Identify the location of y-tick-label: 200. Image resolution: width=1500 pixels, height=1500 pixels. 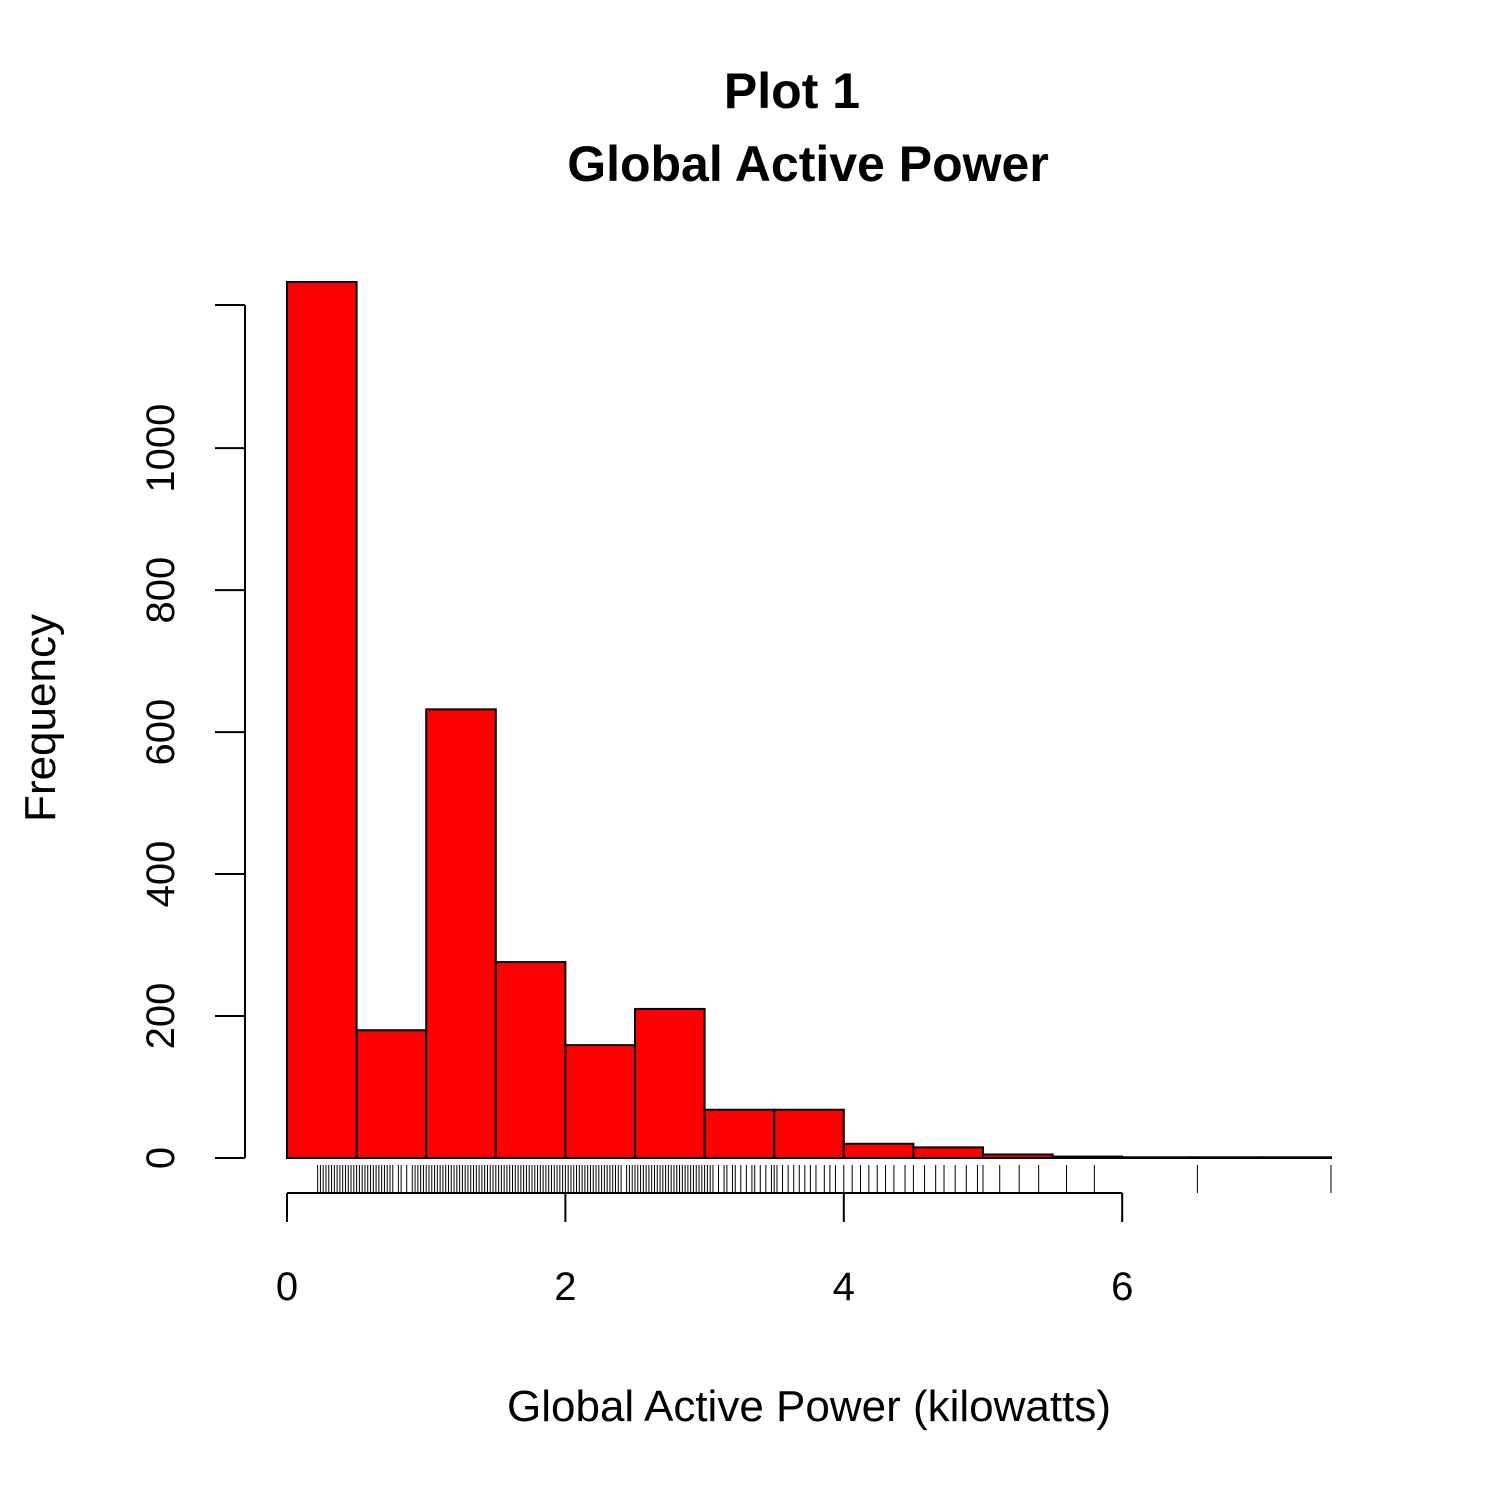
(161, 1016).